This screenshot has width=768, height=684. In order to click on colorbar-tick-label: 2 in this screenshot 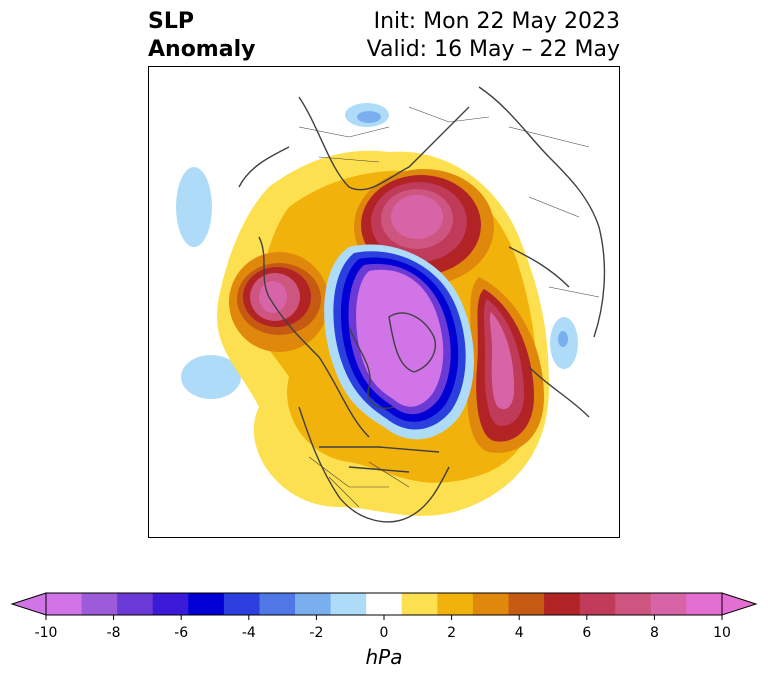, I will do `click(451, 633)`.